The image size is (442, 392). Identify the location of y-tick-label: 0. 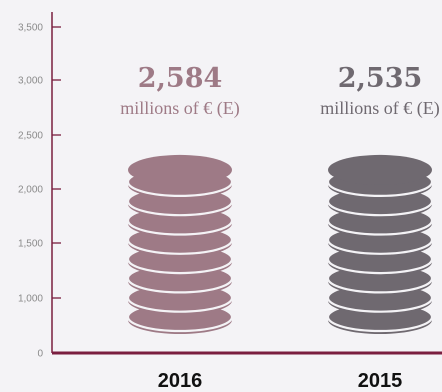
(40, 354).